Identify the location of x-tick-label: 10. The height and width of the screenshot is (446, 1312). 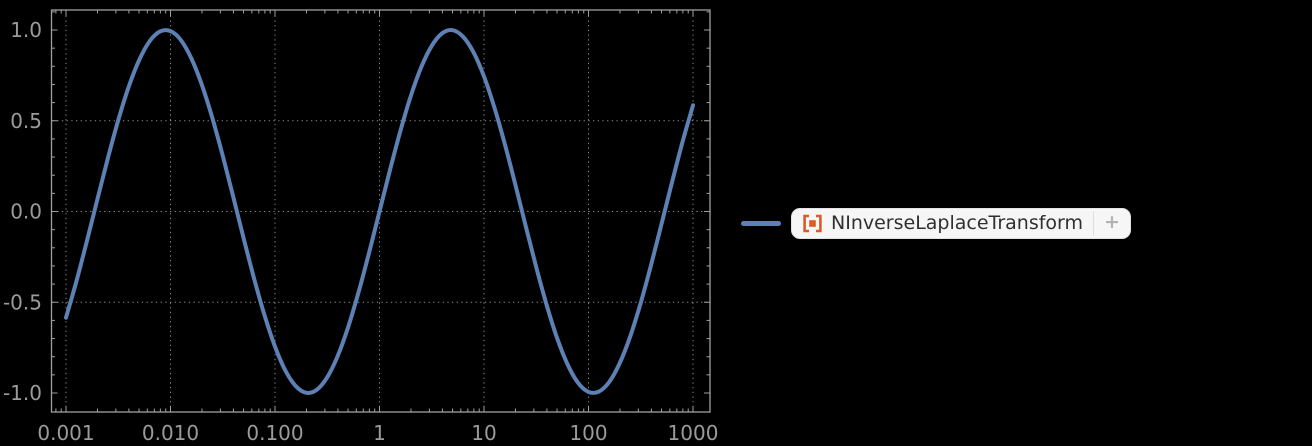
(483, 433).